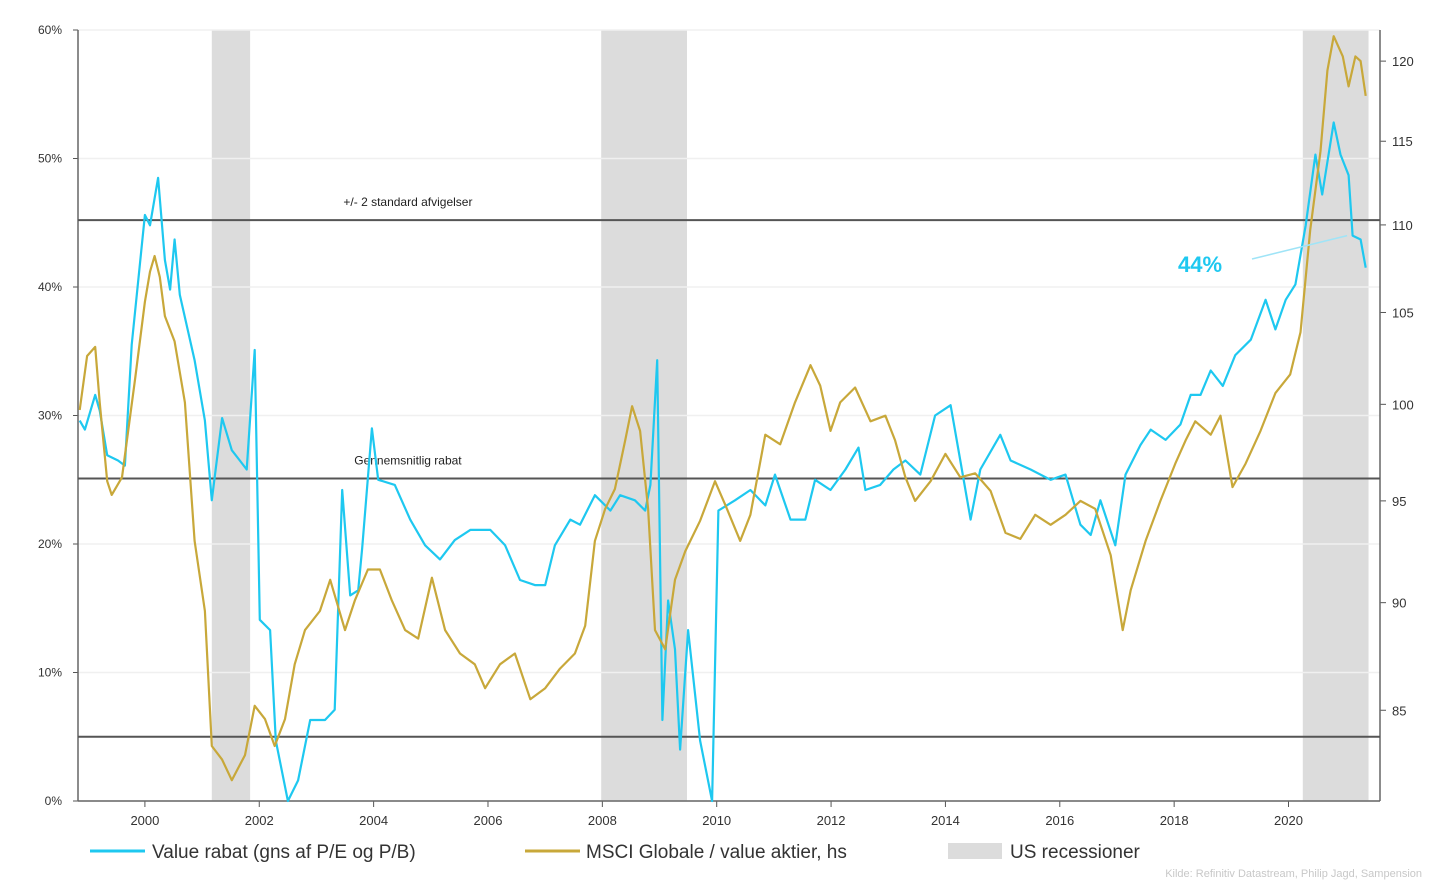 This screenshot has width=1440, height=887. What do you see at coordinates (1399, 710) in the screenshot?
I see `right-tick-label: 85` at bounding box center [1399, 710].